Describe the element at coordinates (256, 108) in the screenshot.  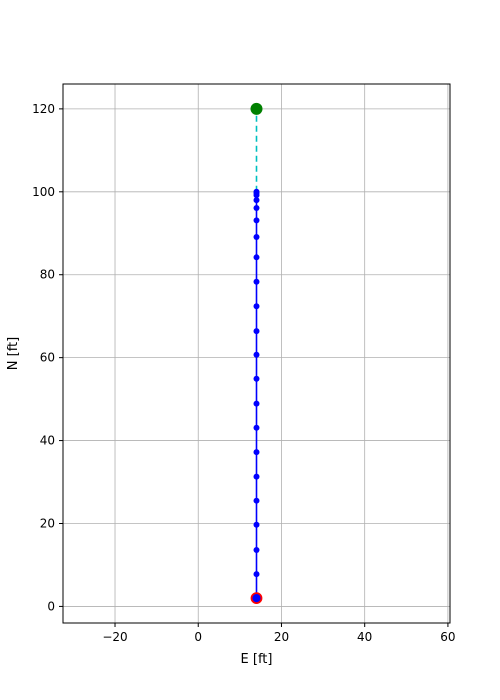
I see `goal-marker` at that location.